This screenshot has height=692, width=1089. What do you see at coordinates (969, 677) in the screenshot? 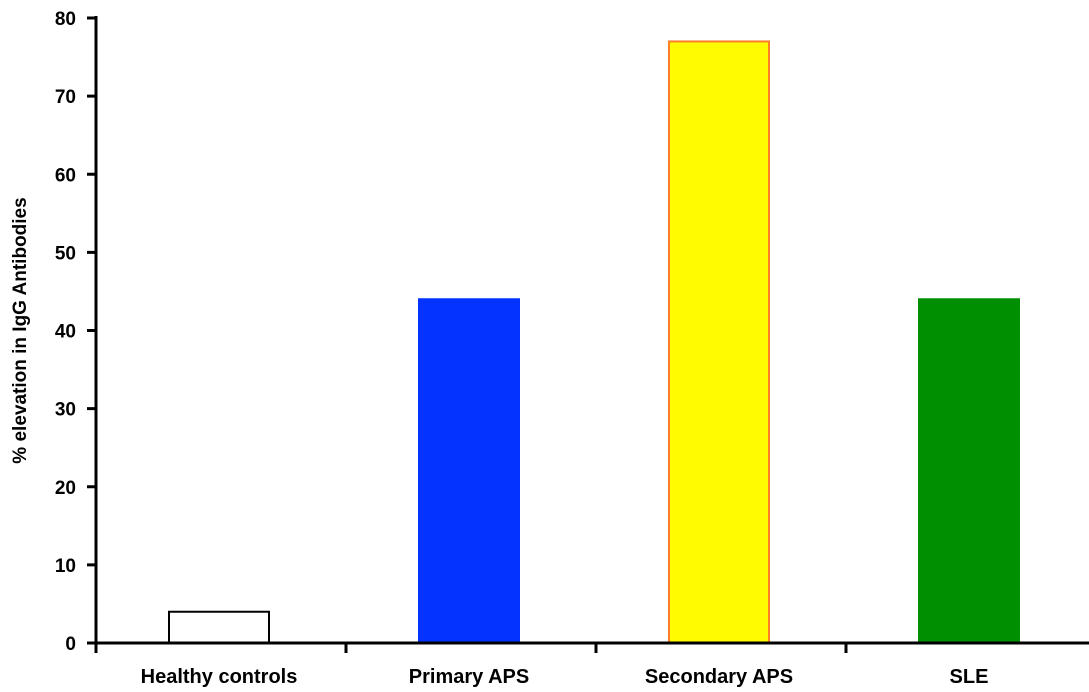
I see `x-category-label: SLE` at bounding box center [969, 677].